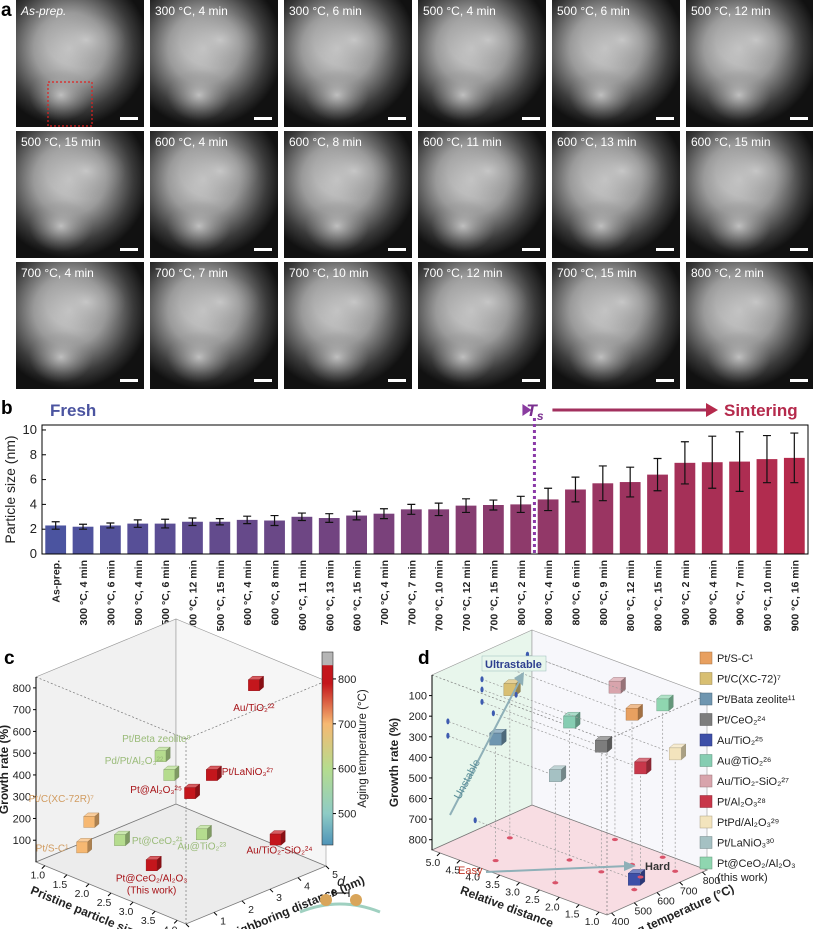  What do you see at coordinates (482, 689) in the screenshot?
I see `wall-projection` at bounding box center [482, 689].